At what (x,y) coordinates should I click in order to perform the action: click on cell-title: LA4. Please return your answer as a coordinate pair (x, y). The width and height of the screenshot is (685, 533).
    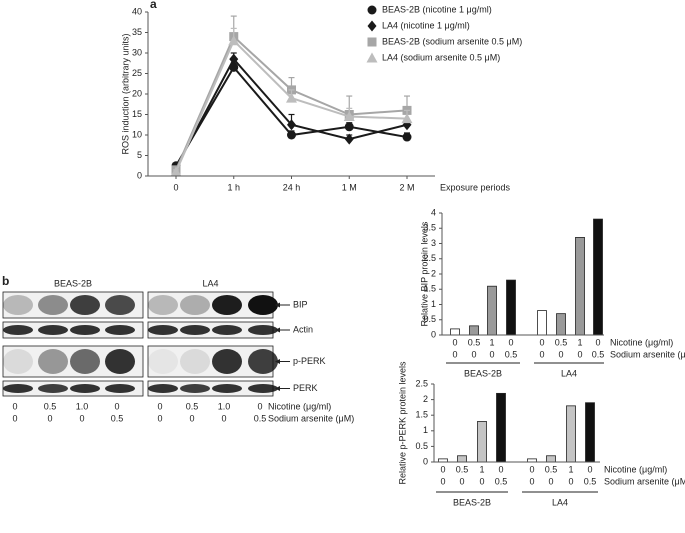
    Looking at the image, I should click on (210, 283).